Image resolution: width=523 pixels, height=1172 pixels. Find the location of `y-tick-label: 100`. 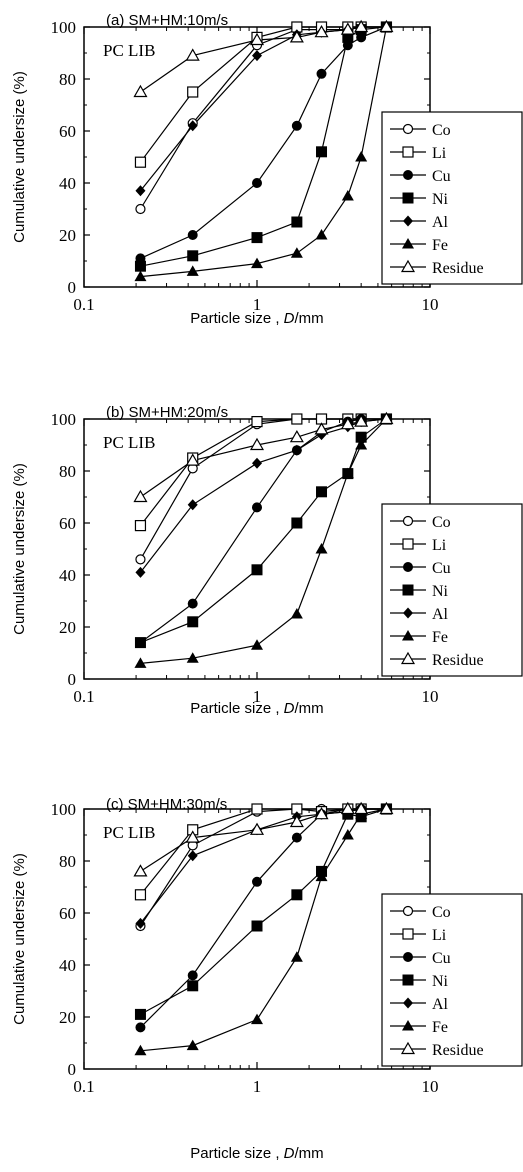

y-tick-label: 100 is located at coordinates (64, 809).